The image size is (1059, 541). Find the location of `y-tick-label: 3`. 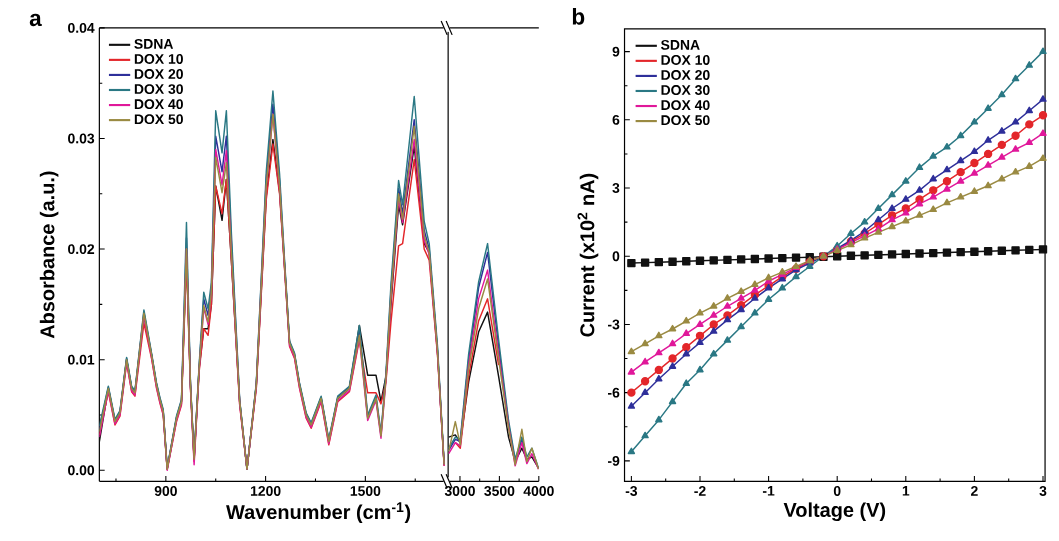

y-tick-label: 3 is located at coordinates (616, 188).